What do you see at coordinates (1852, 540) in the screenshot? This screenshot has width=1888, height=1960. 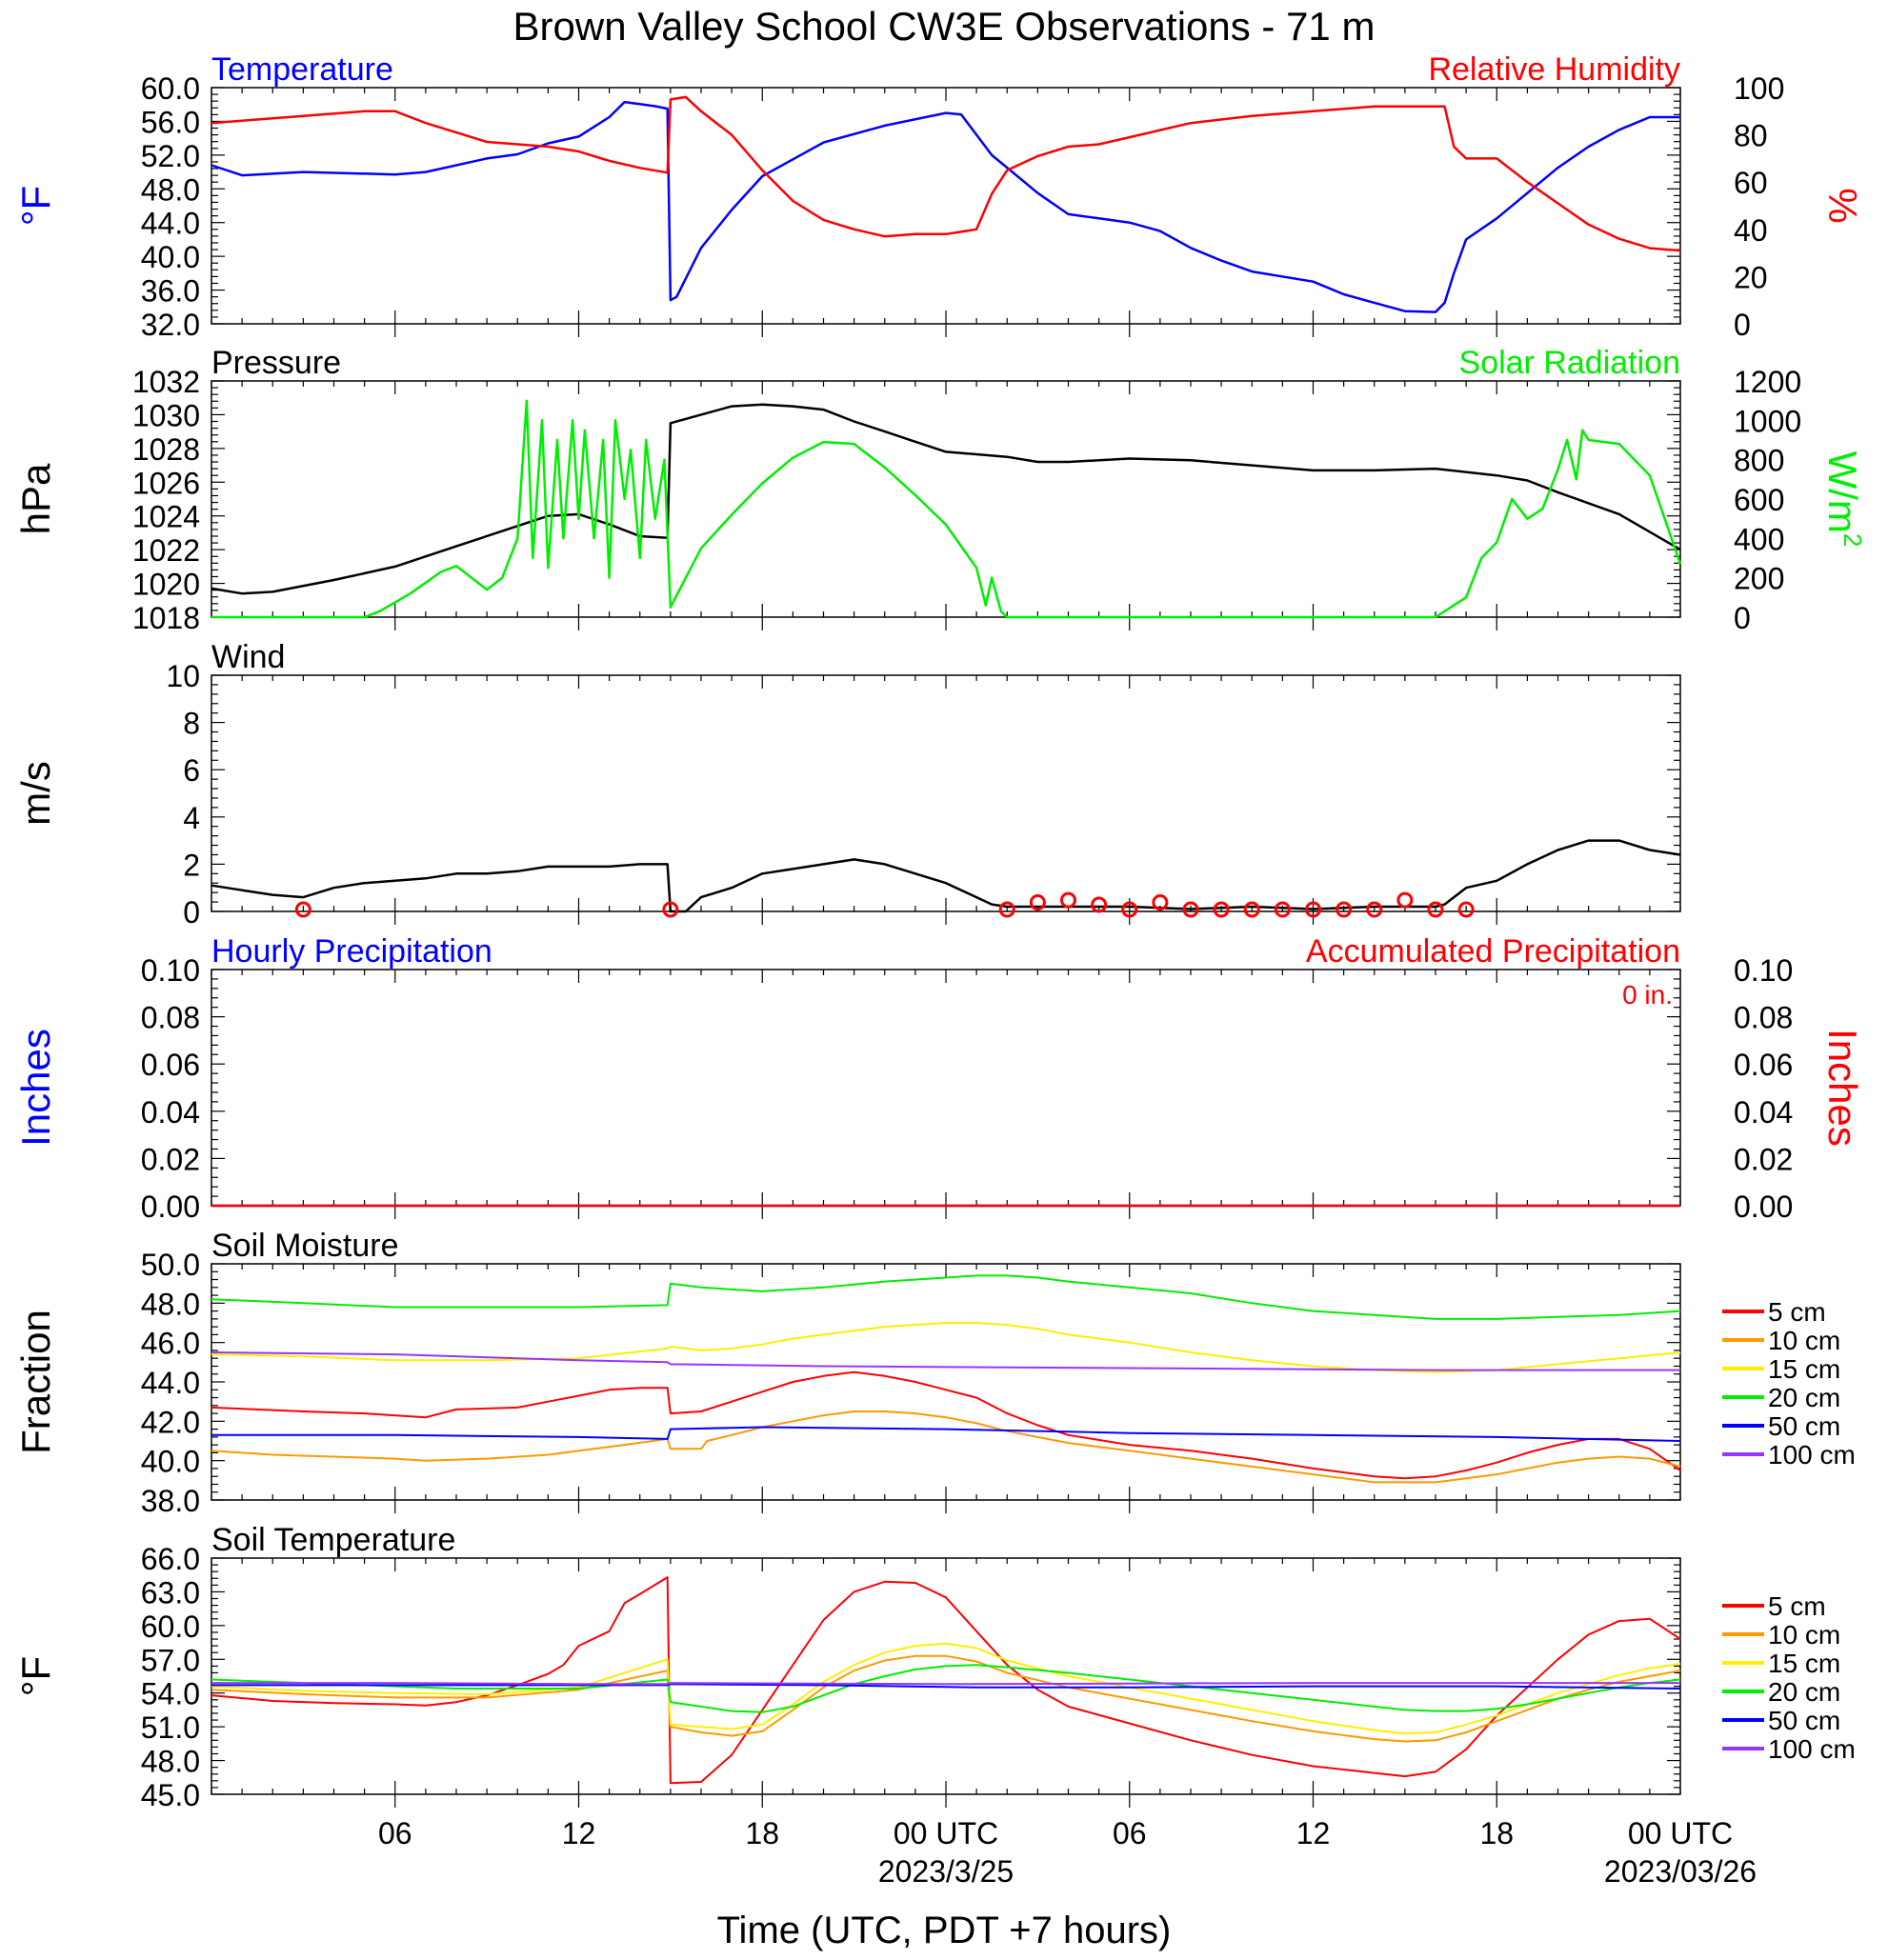 I see `y-axis-label-sup: 2` at bounding box center [1852, 540].